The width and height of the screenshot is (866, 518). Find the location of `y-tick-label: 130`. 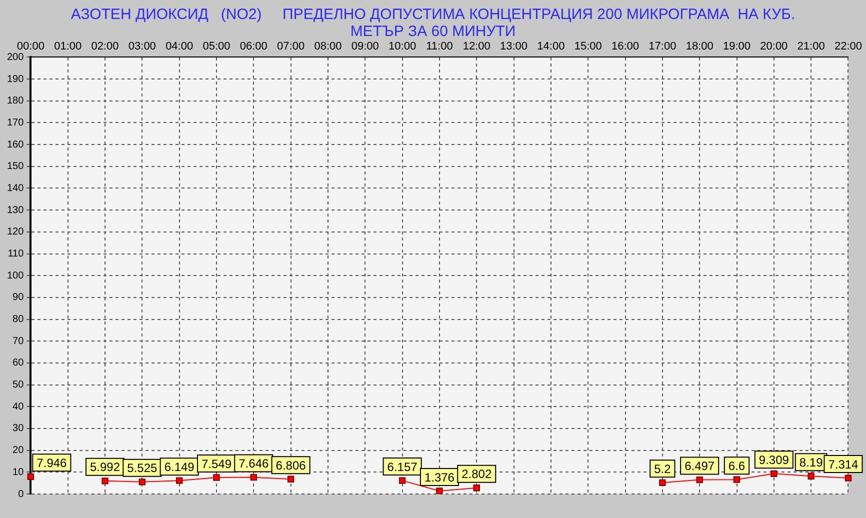

y-tick-label: 130 is located at coordinates (15, 210).